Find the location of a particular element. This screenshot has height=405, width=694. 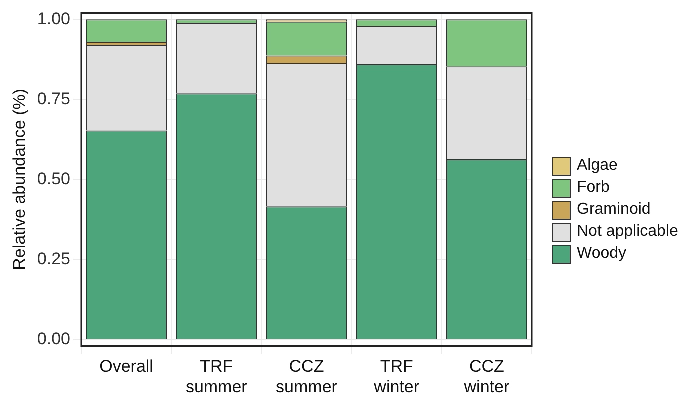

x-tick-label: Overall is located at coordinates (127, 366).